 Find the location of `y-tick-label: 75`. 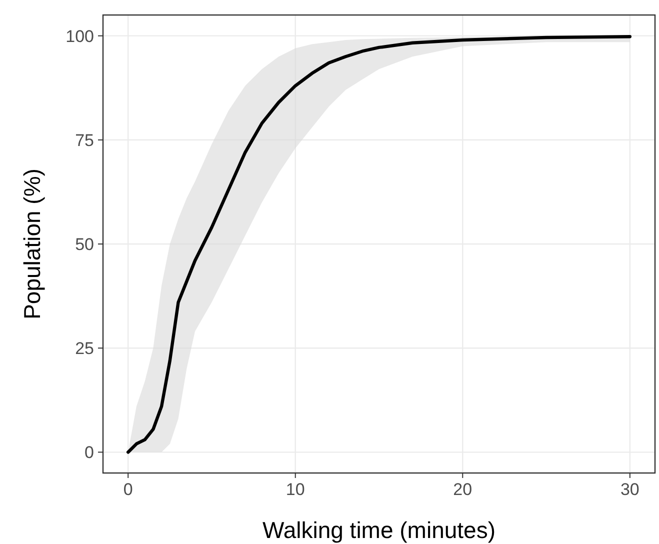

y-tick-label: 75 is located at coordinates (84, 140).